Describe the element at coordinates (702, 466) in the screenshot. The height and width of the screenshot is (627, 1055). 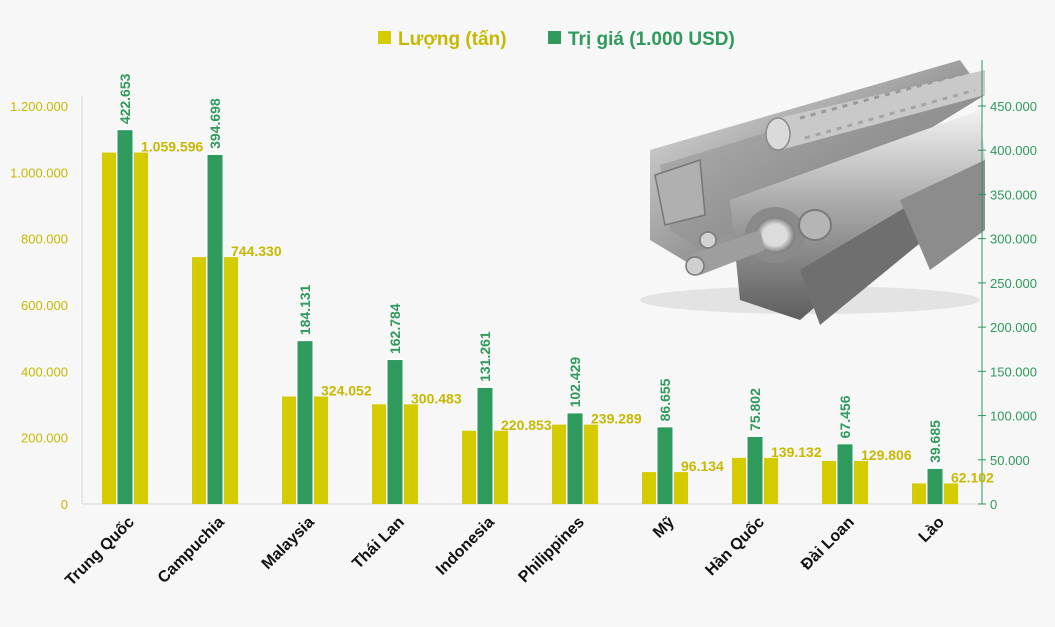
I see `label-qty: 96.134` at that location.